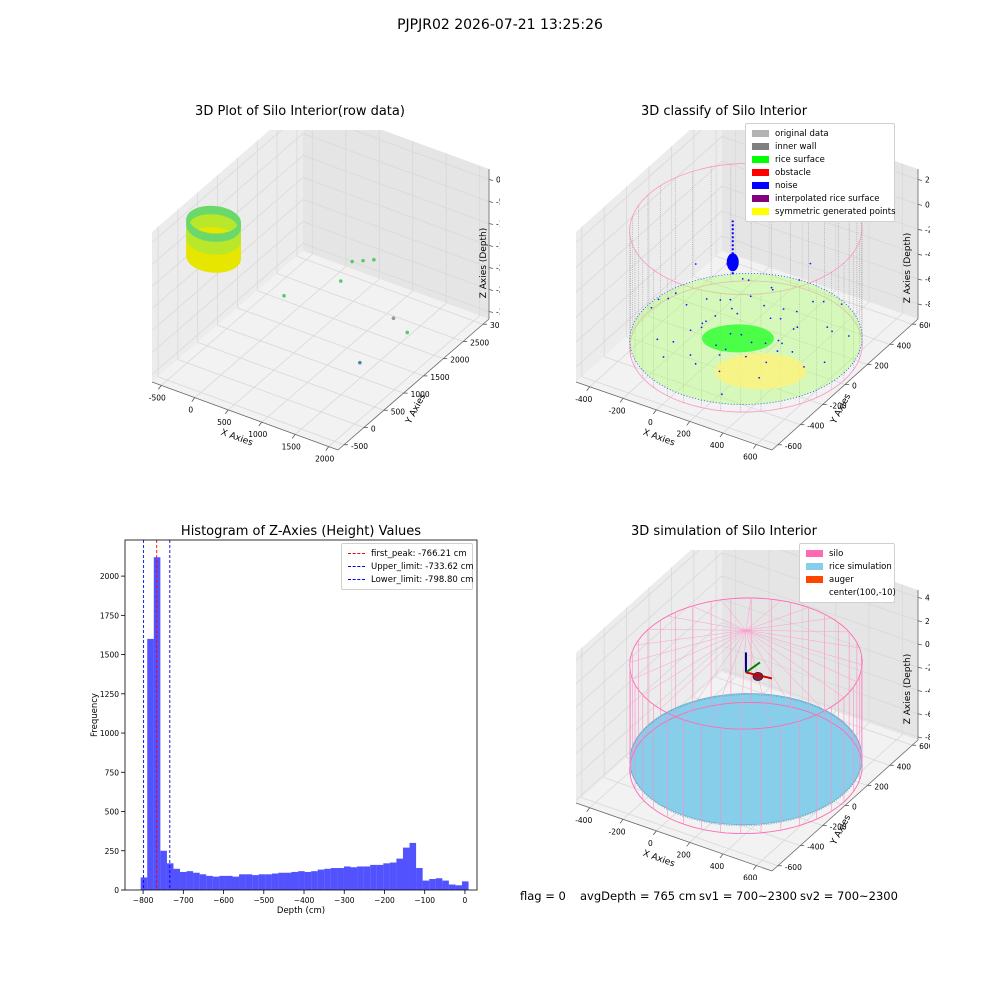 Image resolution: width=1000 pixels, height=1000 pixels. I want to click on x-direction-arrow, so click(759, 675).